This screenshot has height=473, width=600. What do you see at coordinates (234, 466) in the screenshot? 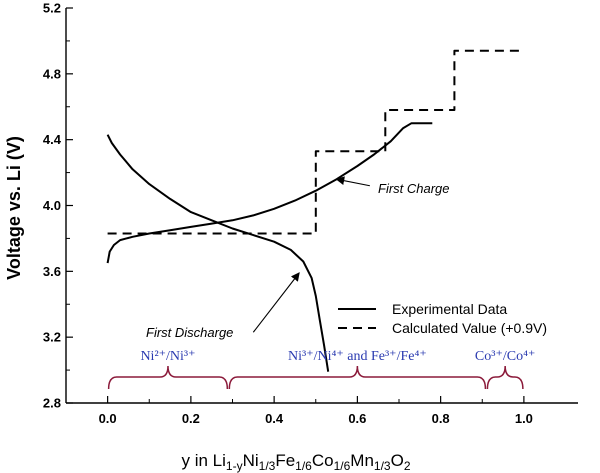
I see `x-axis-title-part: 1-y` at bounding box center [234, 466].